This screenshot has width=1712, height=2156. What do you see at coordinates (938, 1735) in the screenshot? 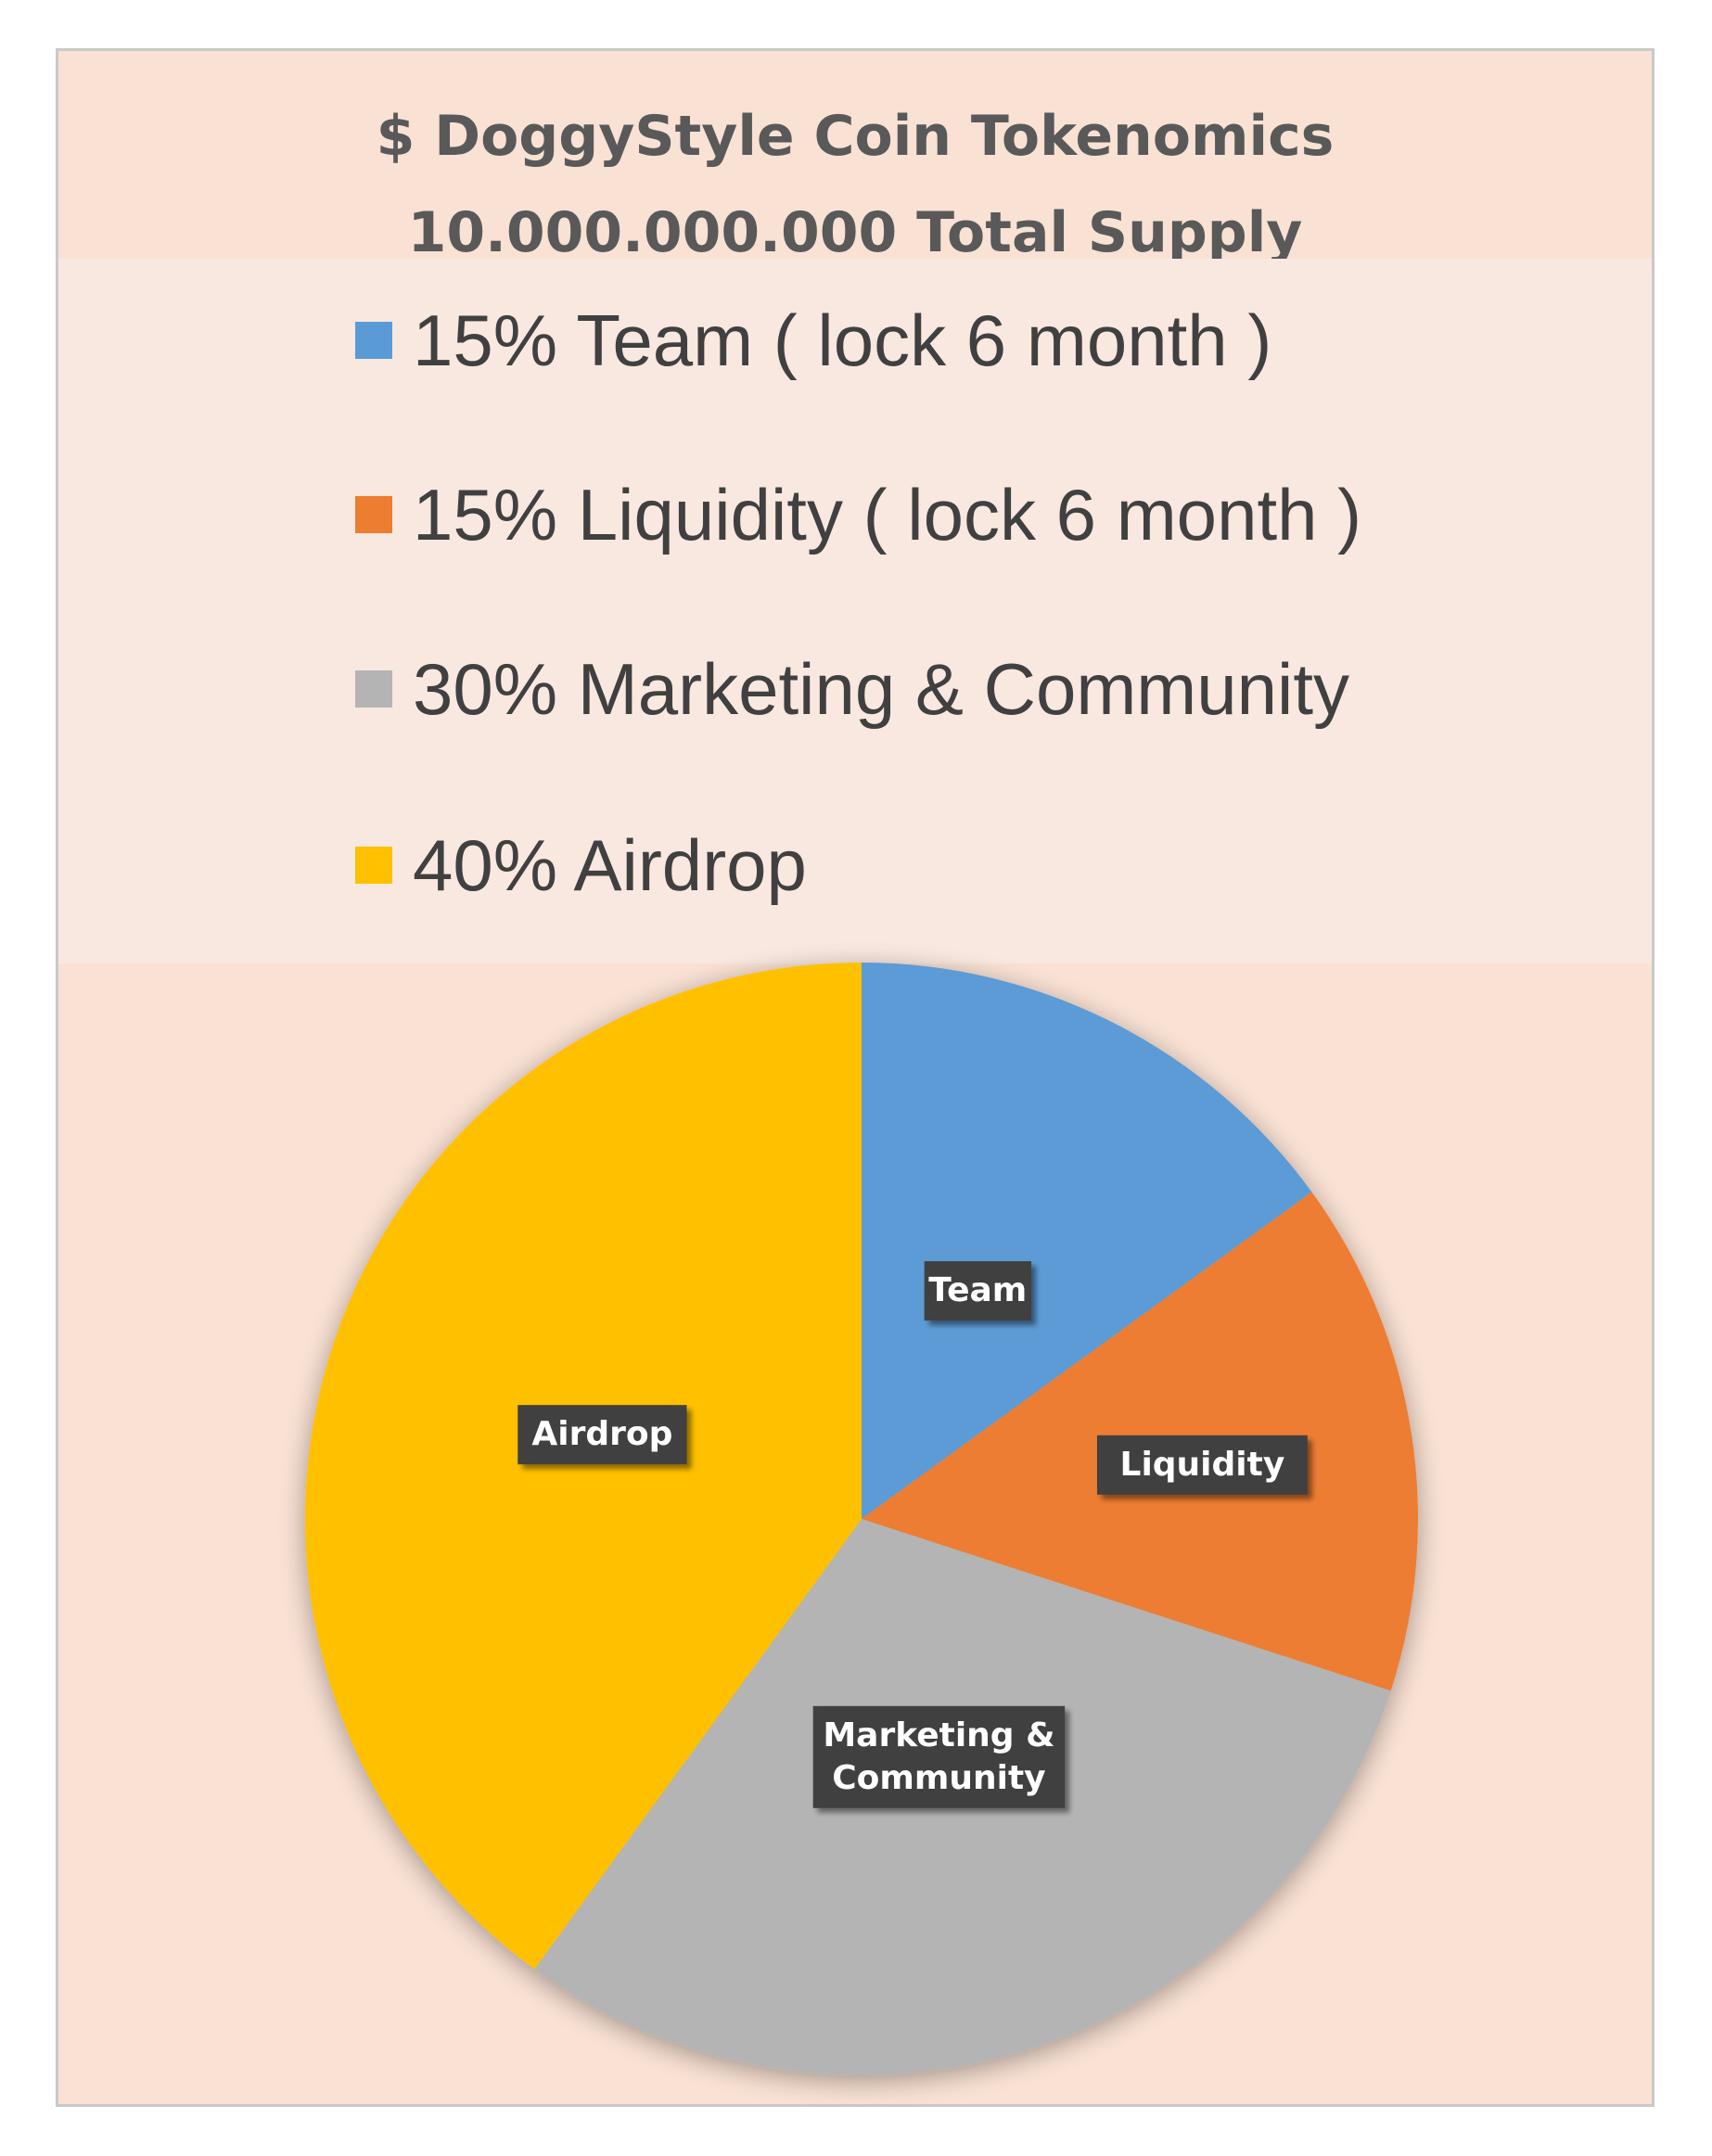
I see `slice-label-text: Marketing &` at bounding box center [938, 1735].